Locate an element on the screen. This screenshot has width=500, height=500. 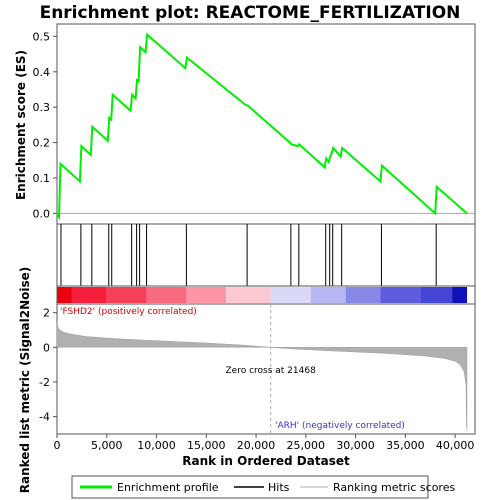
hits-panel-frame is located at coordinates (266, 255).